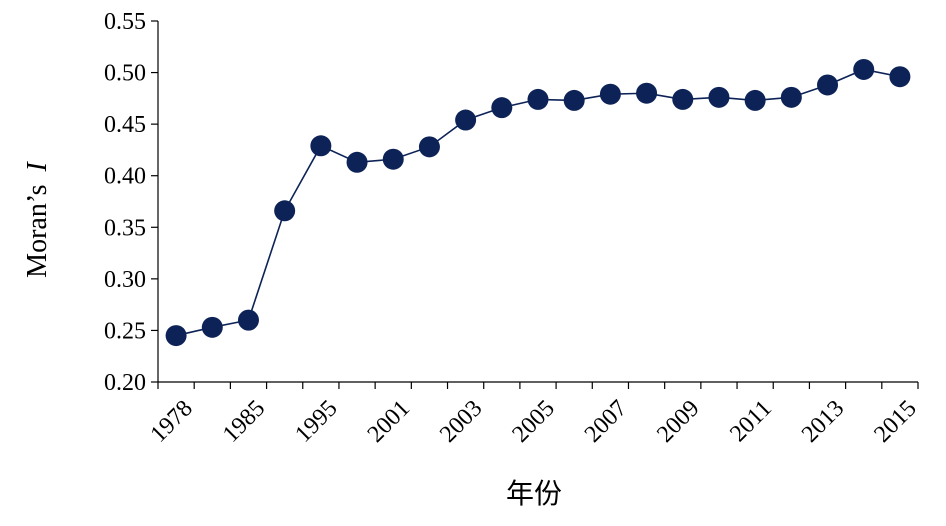 This screenshot has height=526, width=946. I want to click on x-tick-label: 1985, so click(244, 421).